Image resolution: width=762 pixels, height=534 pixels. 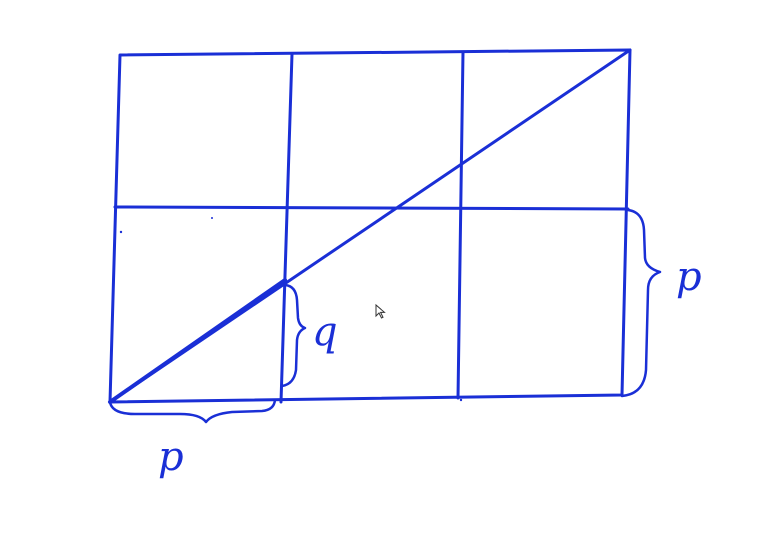 What do you see at coordinates (325, 332) in the screenshot?
I see `label-q: q` at bounding box center [325, 332].